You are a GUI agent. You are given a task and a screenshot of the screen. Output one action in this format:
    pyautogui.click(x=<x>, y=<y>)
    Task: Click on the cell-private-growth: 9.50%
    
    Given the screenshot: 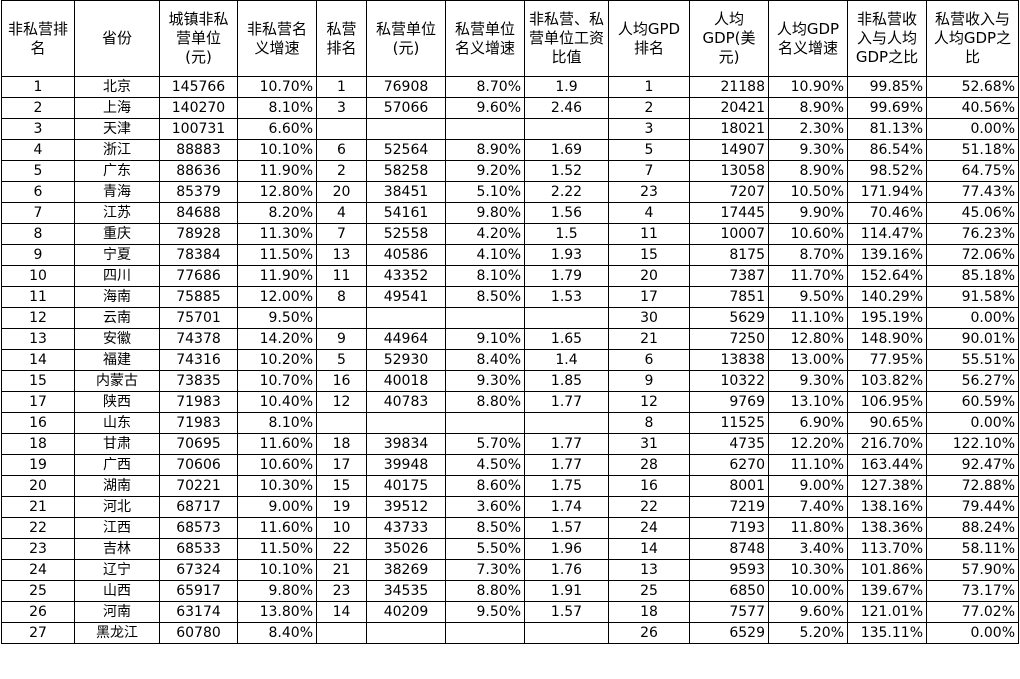 What is the action you would take?
    pyautogui.click(x=485, y=612)
    